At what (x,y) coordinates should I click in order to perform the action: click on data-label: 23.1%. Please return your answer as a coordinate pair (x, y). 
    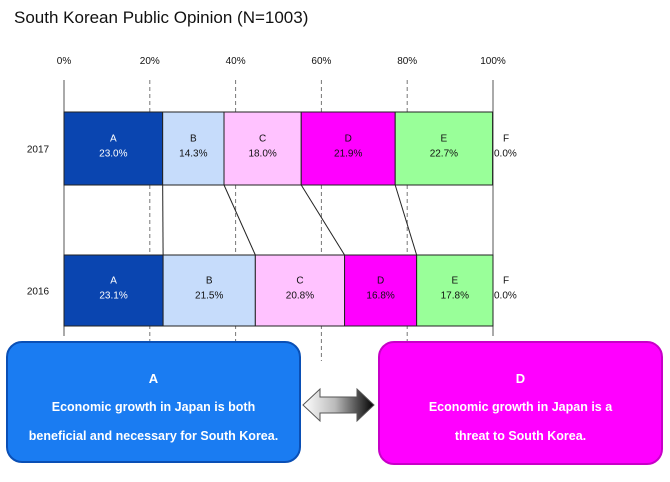
    Looking at the image, I should click on (113, 296).